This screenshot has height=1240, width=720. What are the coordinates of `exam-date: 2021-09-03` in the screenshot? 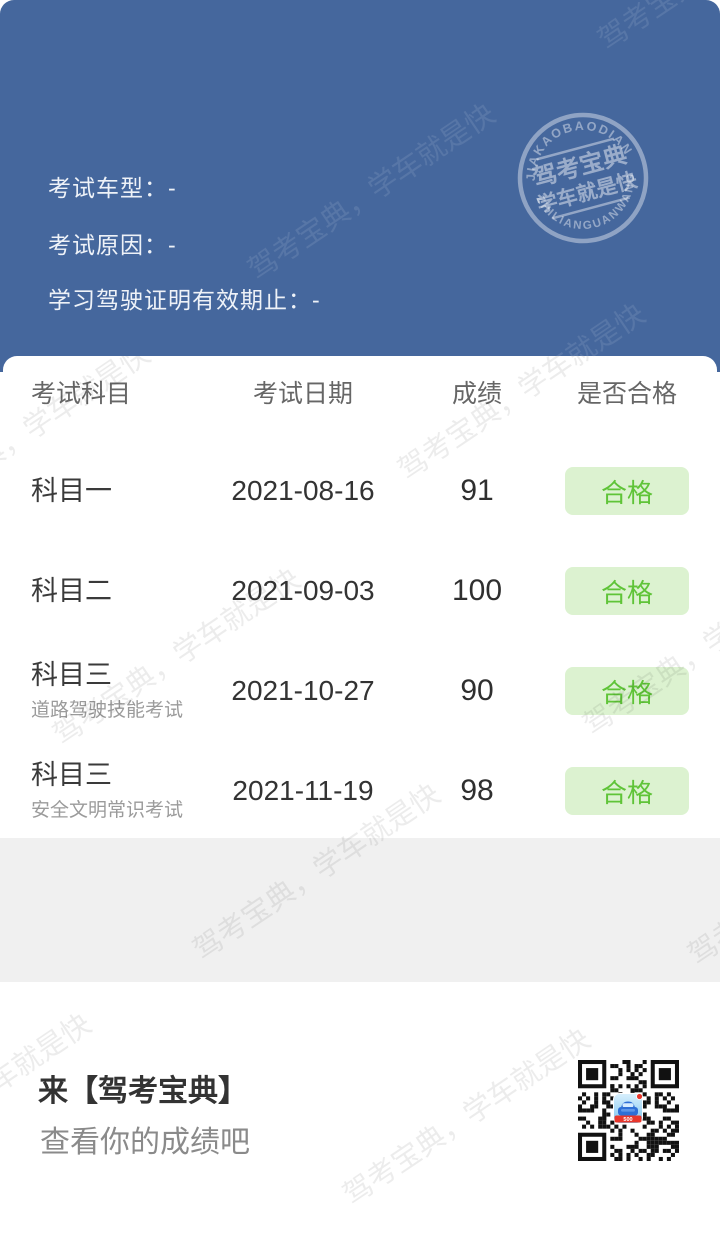 It's located at (303, 590).